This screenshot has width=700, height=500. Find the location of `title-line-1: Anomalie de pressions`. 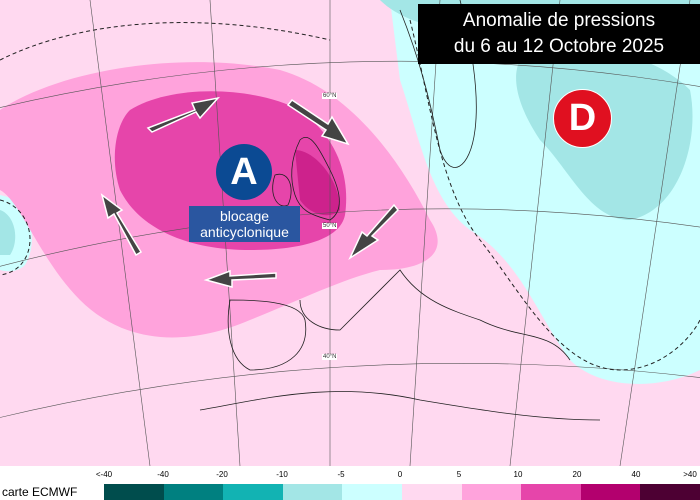

title-line-1: Anomalie de pressions is located at coordinates (559, 20).